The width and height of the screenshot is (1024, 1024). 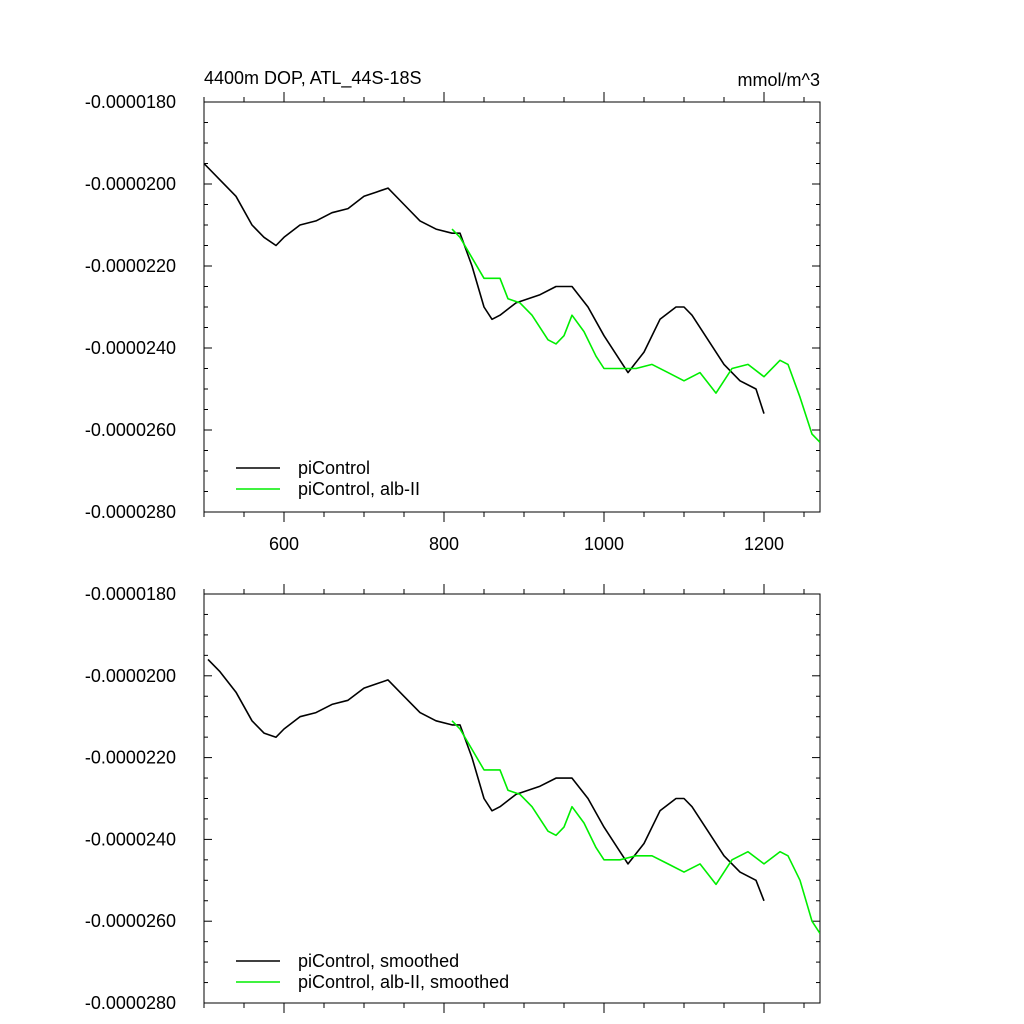 I want to click on legend-label: piControl, alb-II, smoothed, so click(x=403, y=982).